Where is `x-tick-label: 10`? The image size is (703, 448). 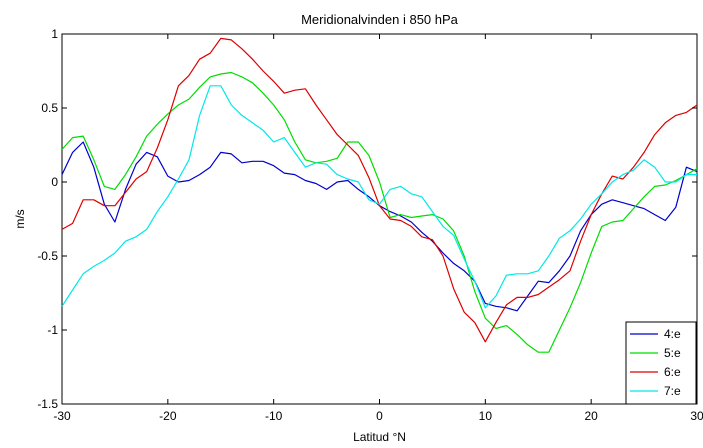
x-tick-label: 10 is located at coordinates (486, 416).